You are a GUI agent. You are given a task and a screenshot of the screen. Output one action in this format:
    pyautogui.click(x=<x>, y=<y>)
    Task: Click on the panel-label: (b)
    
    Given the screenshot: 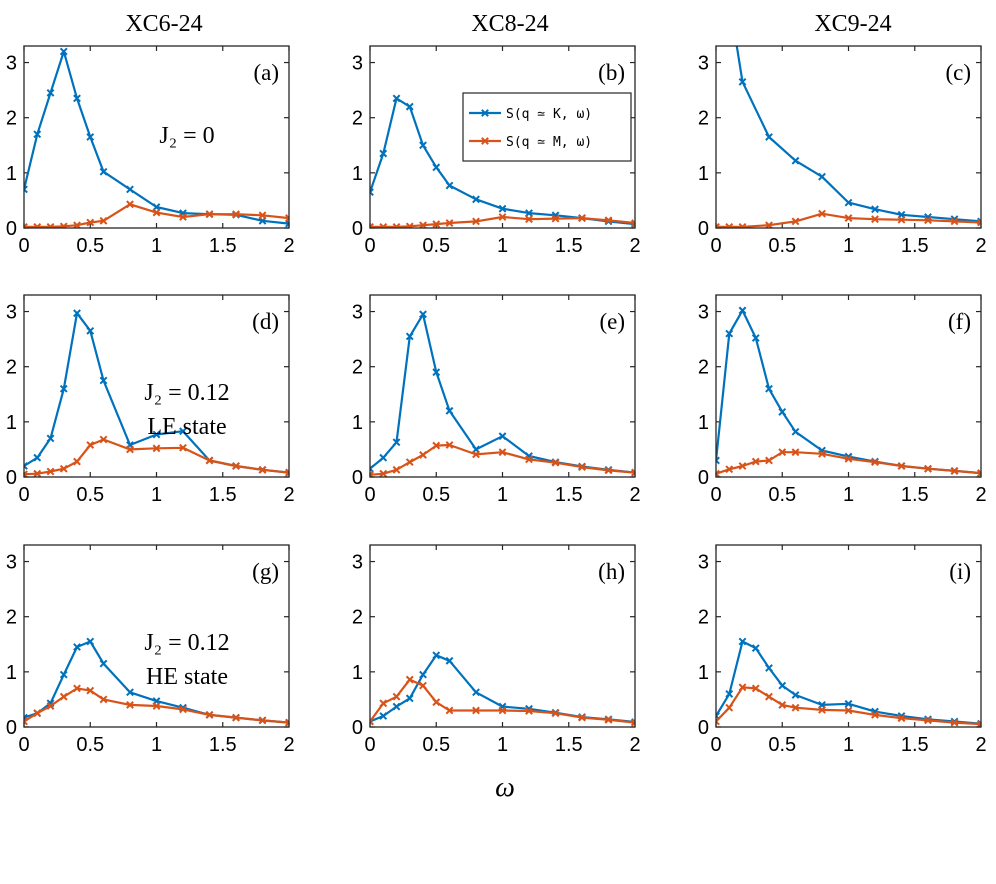 What is the action you would take?
    pyautogui.click(x=611, y=72)
    